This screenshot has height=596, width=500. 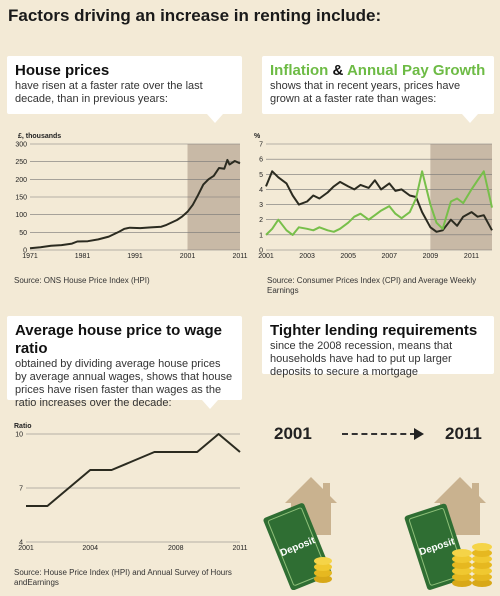 I want to click on x-tick-label: 2003, so click(x=307, y=256).